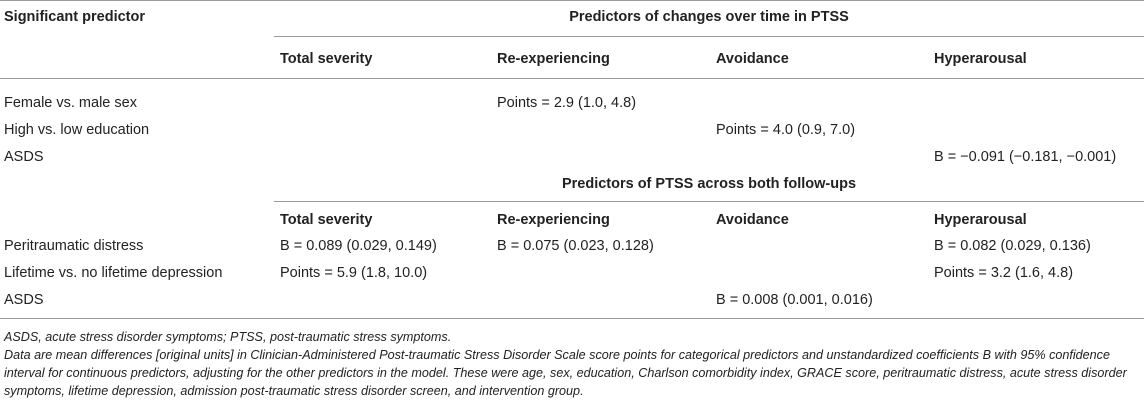  What do you see at coordinates (980, 220) in the screenshot?
I see `section2-col-hyperarousal: Hyperarousal` at bounding box center [980, 220].